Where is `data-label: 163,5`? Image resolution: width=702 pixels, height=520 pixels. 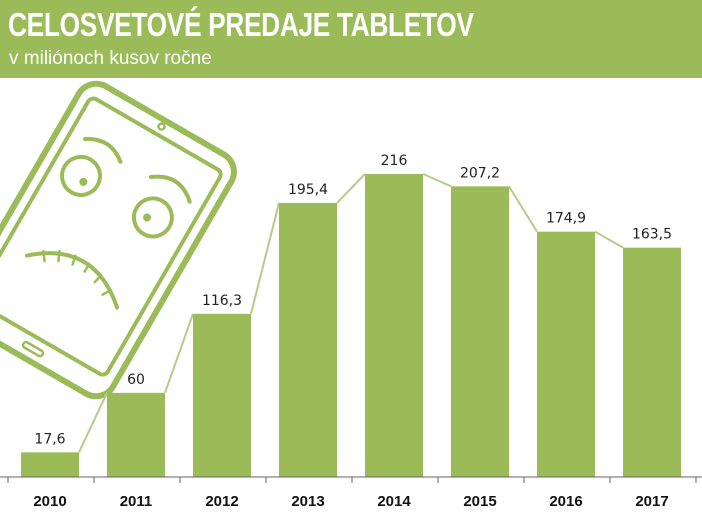 data-label: 163,5 is located at coordinates (652, 235).